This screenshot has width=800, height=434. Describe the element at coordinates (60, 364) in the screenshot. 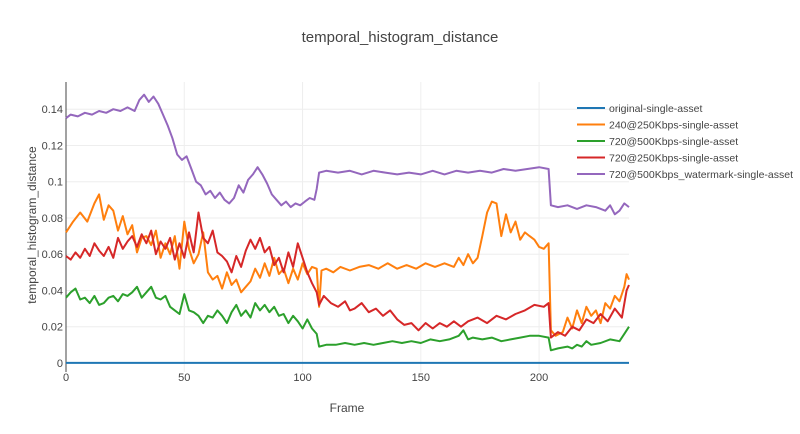

I see `y-tick-label: 0` at that location.